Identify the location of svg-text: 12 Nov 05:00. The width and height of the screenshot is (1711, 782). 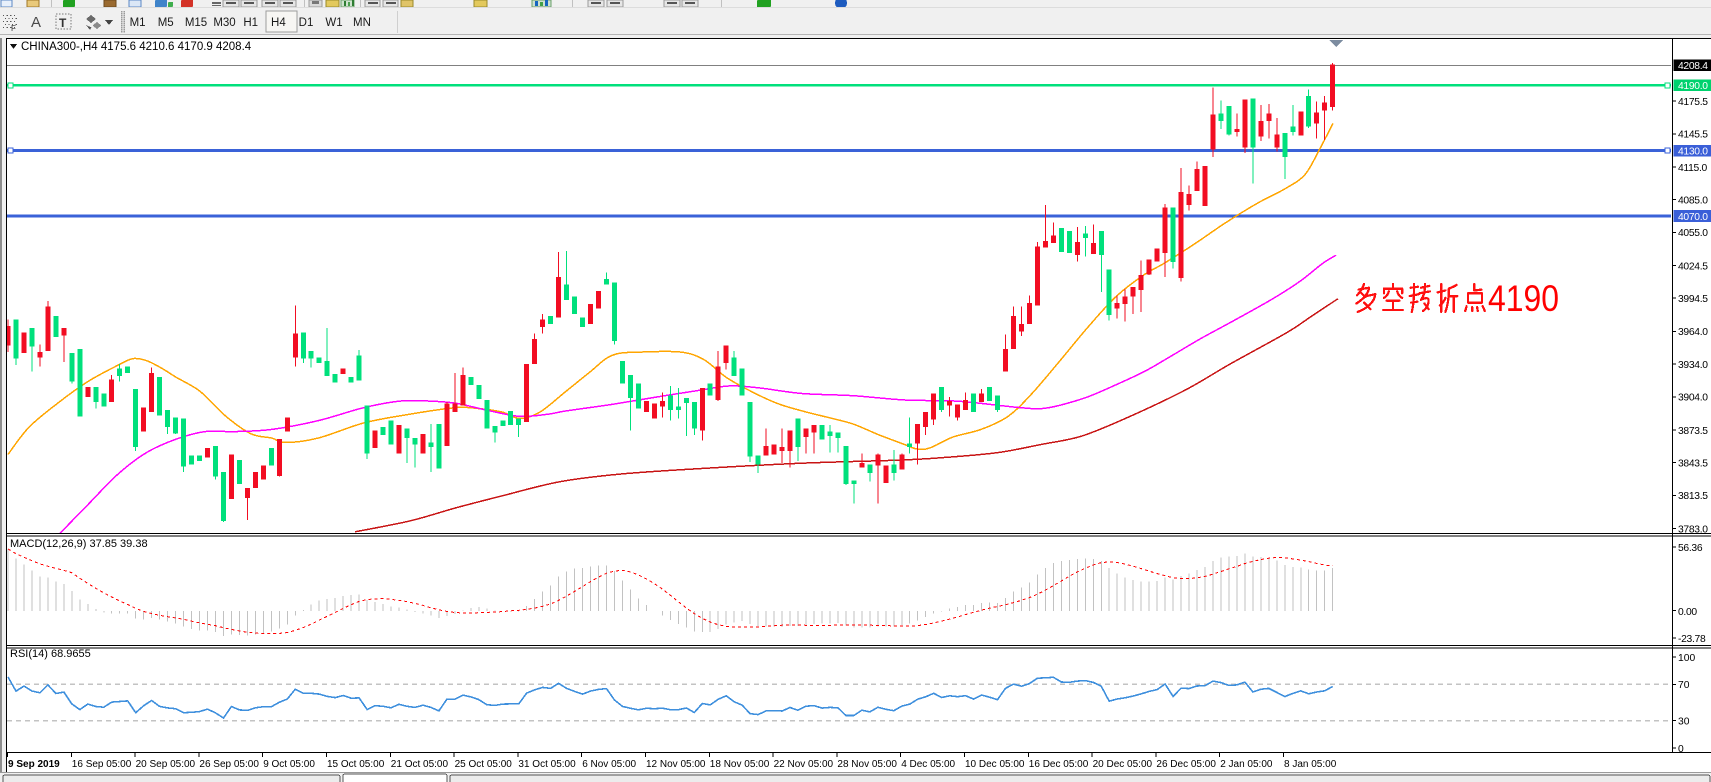
(676, 764).